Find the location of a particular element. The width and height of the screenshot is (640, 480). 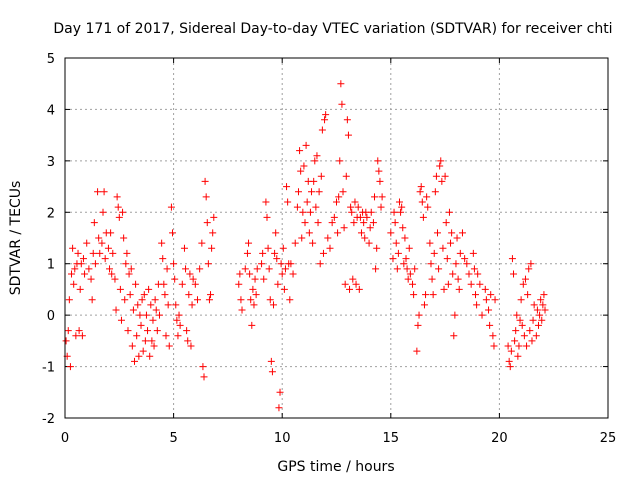

x-tick-label: 15 is located at coordinates (391, 438).